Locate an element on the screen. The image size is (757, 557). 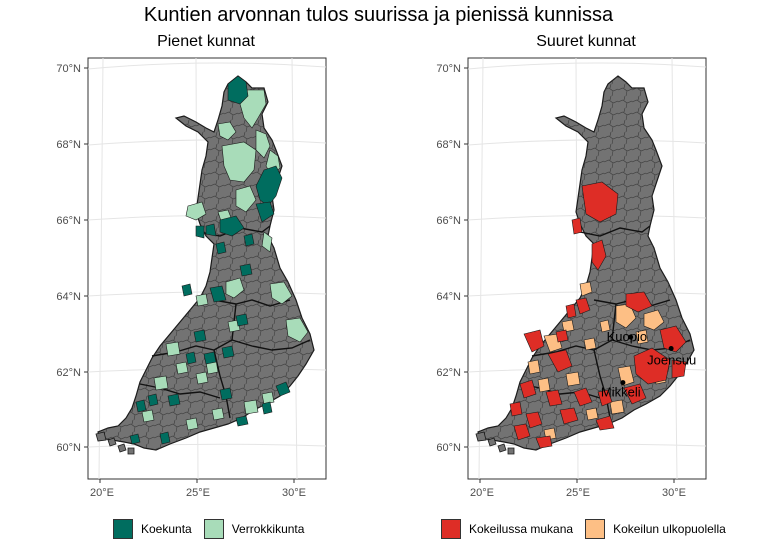
city-label: Joensuu is located at coordinates (671, 359).